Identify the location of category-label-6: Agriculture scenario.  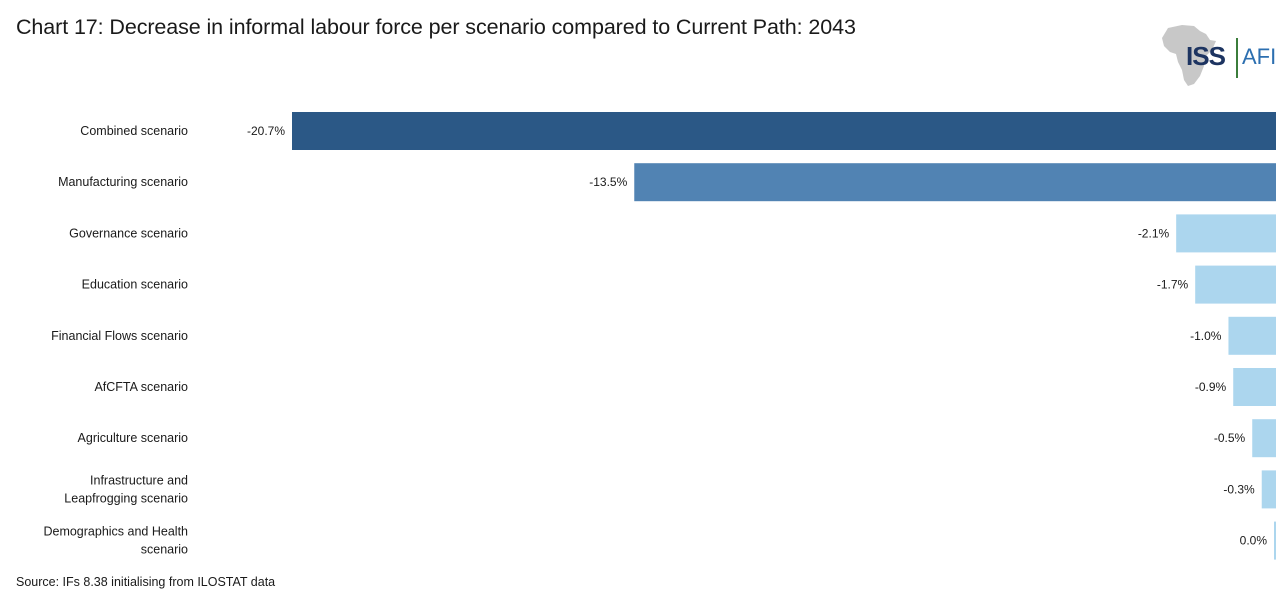
(133, 438).